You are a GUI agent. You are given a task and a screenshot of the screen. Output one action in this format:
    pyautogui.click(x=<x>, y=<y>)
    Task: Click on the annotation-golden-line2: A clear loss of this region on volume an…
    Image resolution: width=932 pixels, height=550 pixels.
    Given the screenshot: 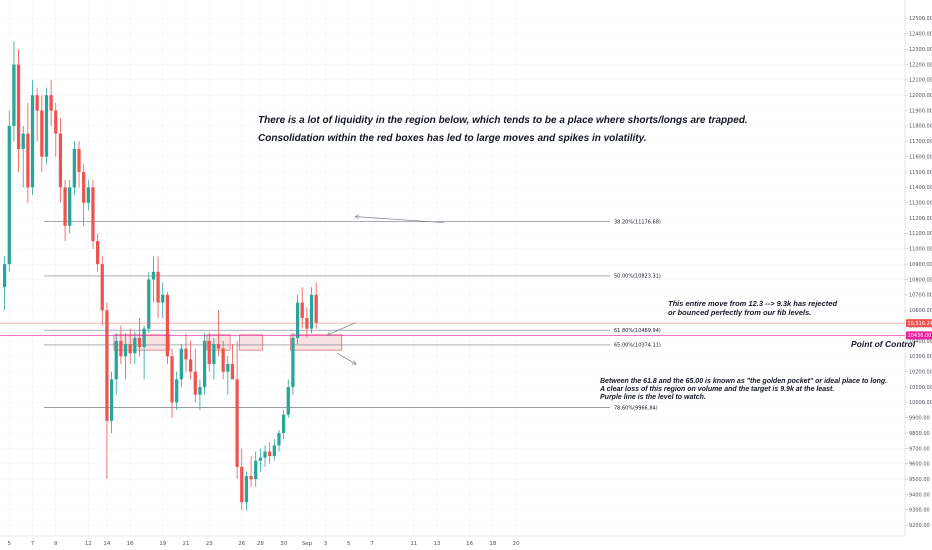 What is the action you would take?
    pyautogui.click(x=717, y=389)
    